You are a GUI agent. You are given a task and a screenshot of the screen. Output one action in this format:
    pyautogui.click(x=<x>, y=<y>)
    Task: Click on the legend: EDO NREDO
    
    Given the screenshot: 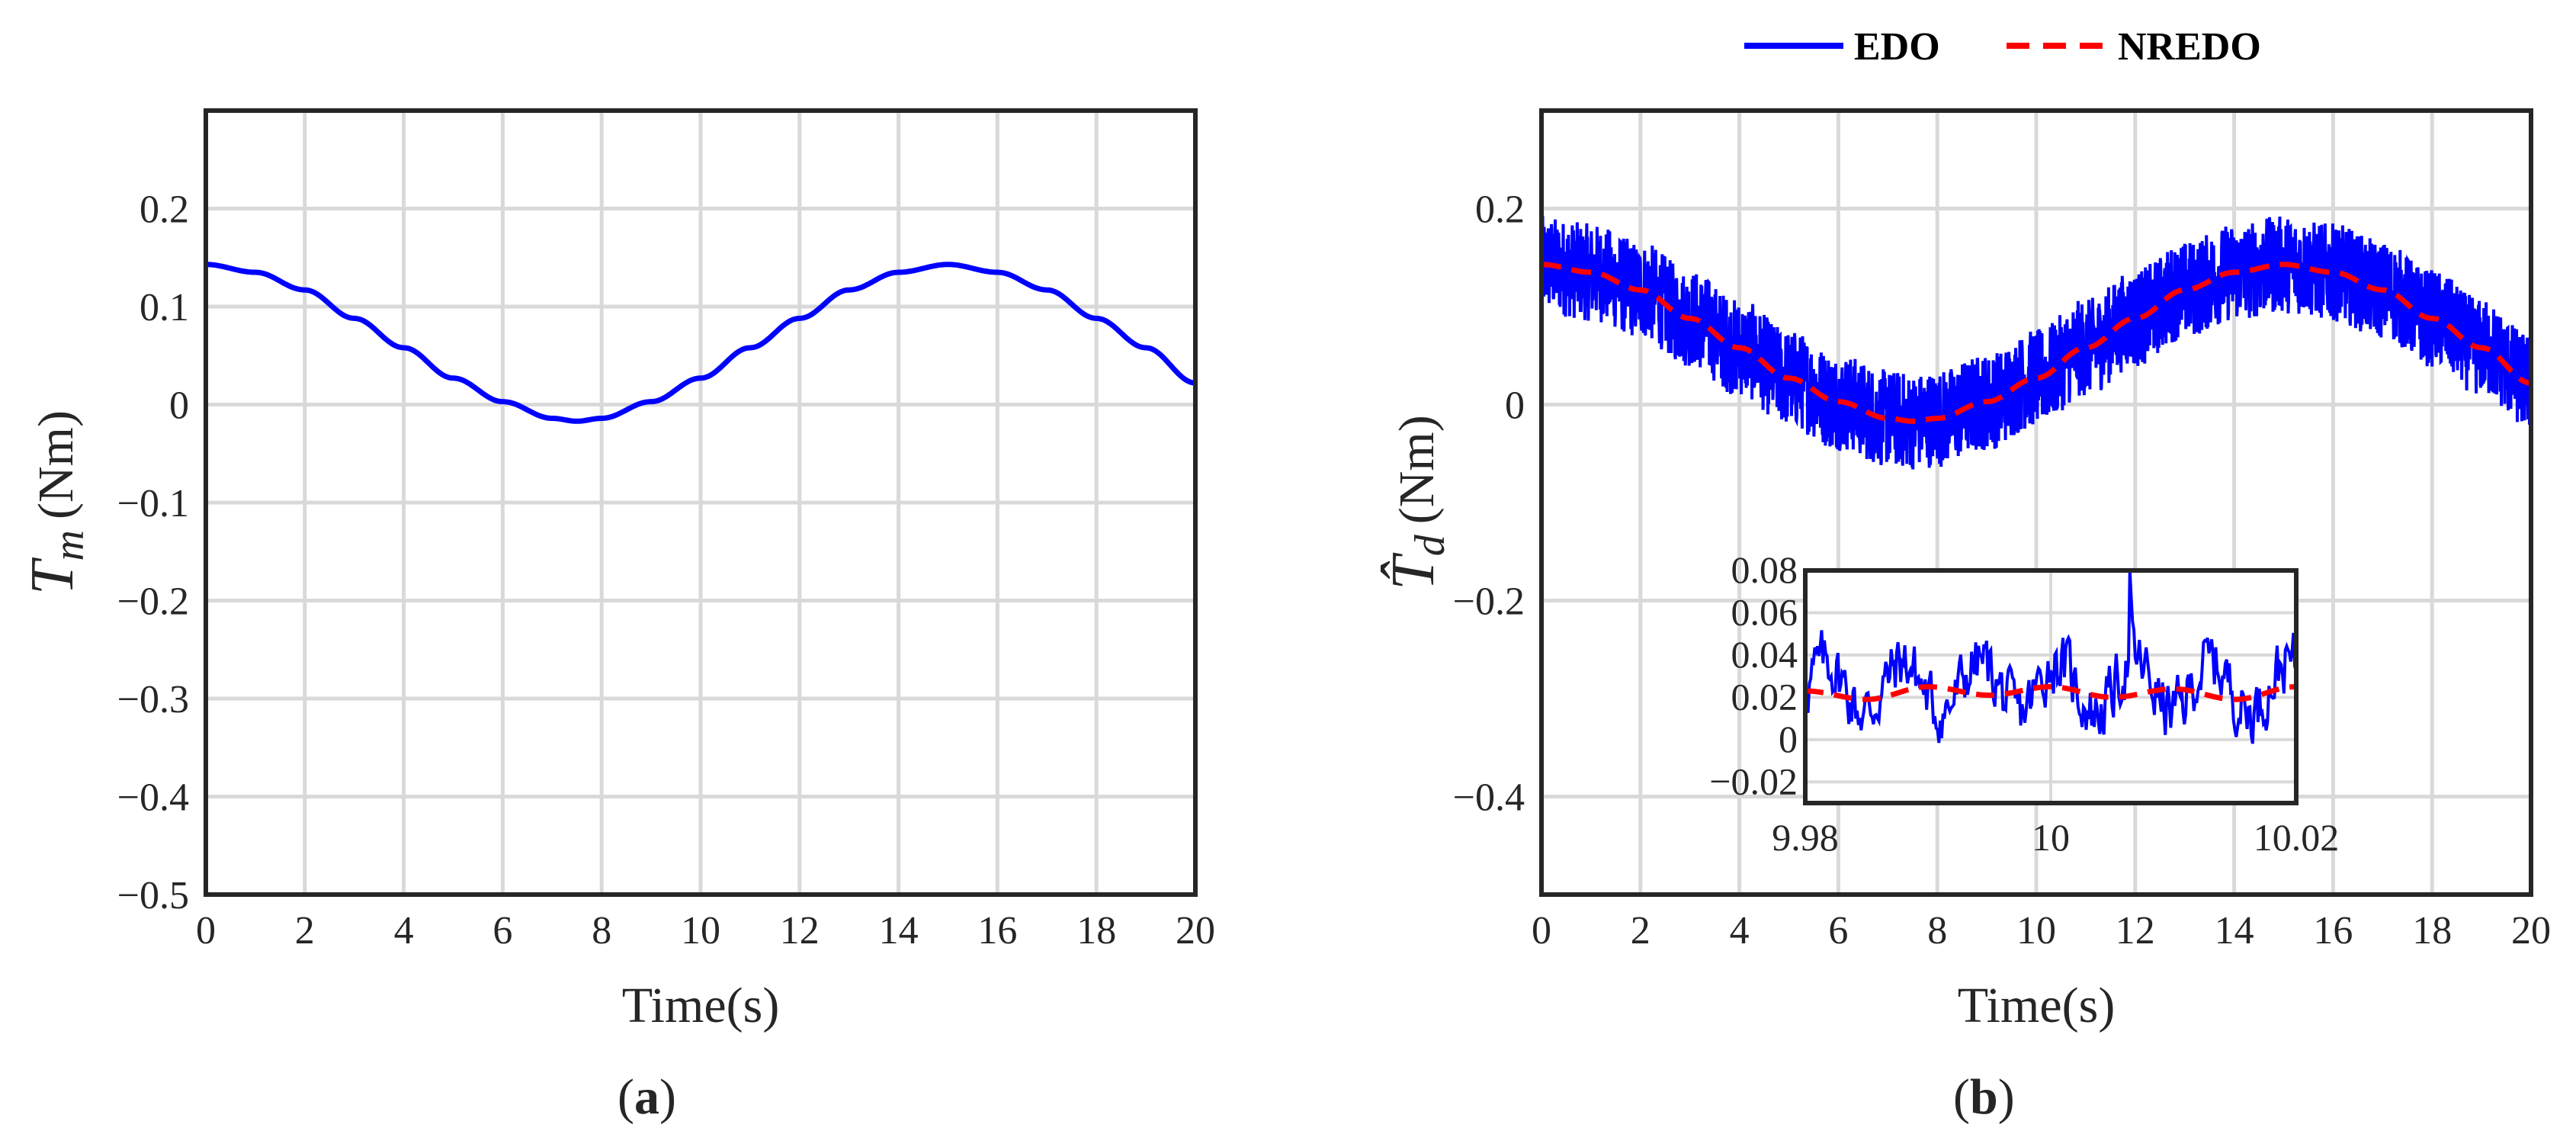 What is the action you would take?
    pyautogui.click(x=2002, y=47)
    